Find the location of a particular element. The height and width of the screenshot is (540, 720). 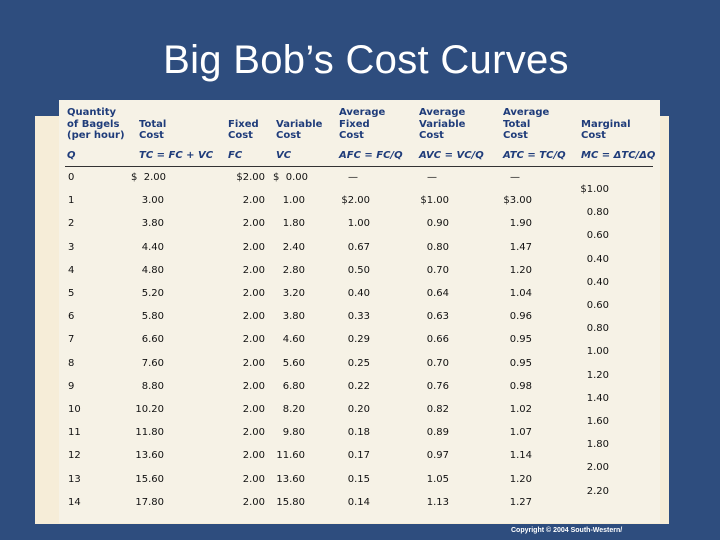

cell-q: 11 is located at coordinates (74, 433).